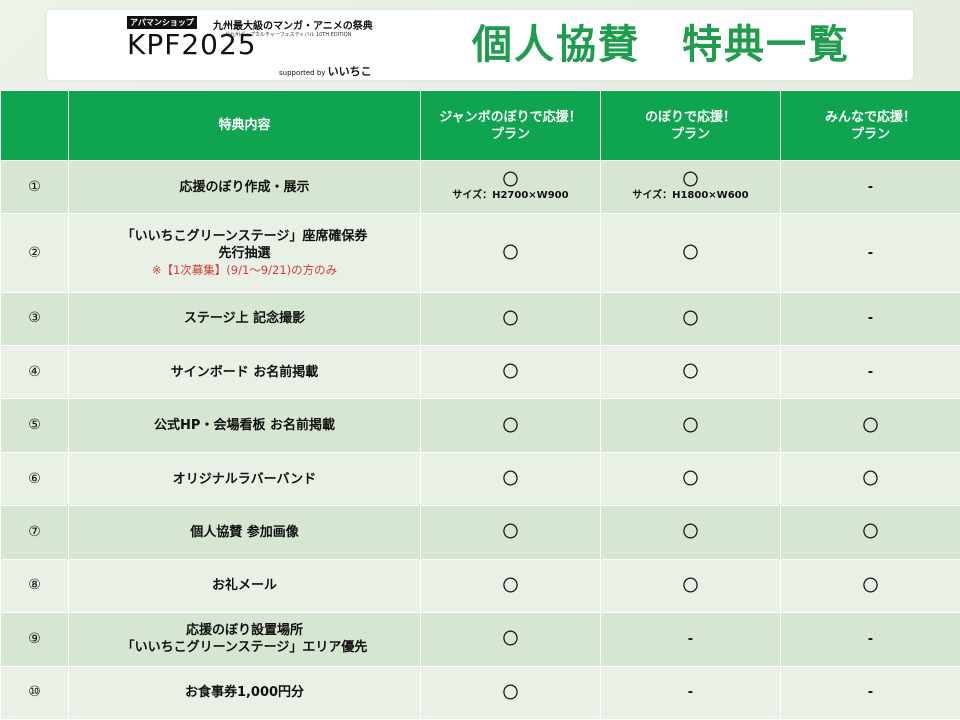  I want to click on row-number: ④, so click(34, 372).